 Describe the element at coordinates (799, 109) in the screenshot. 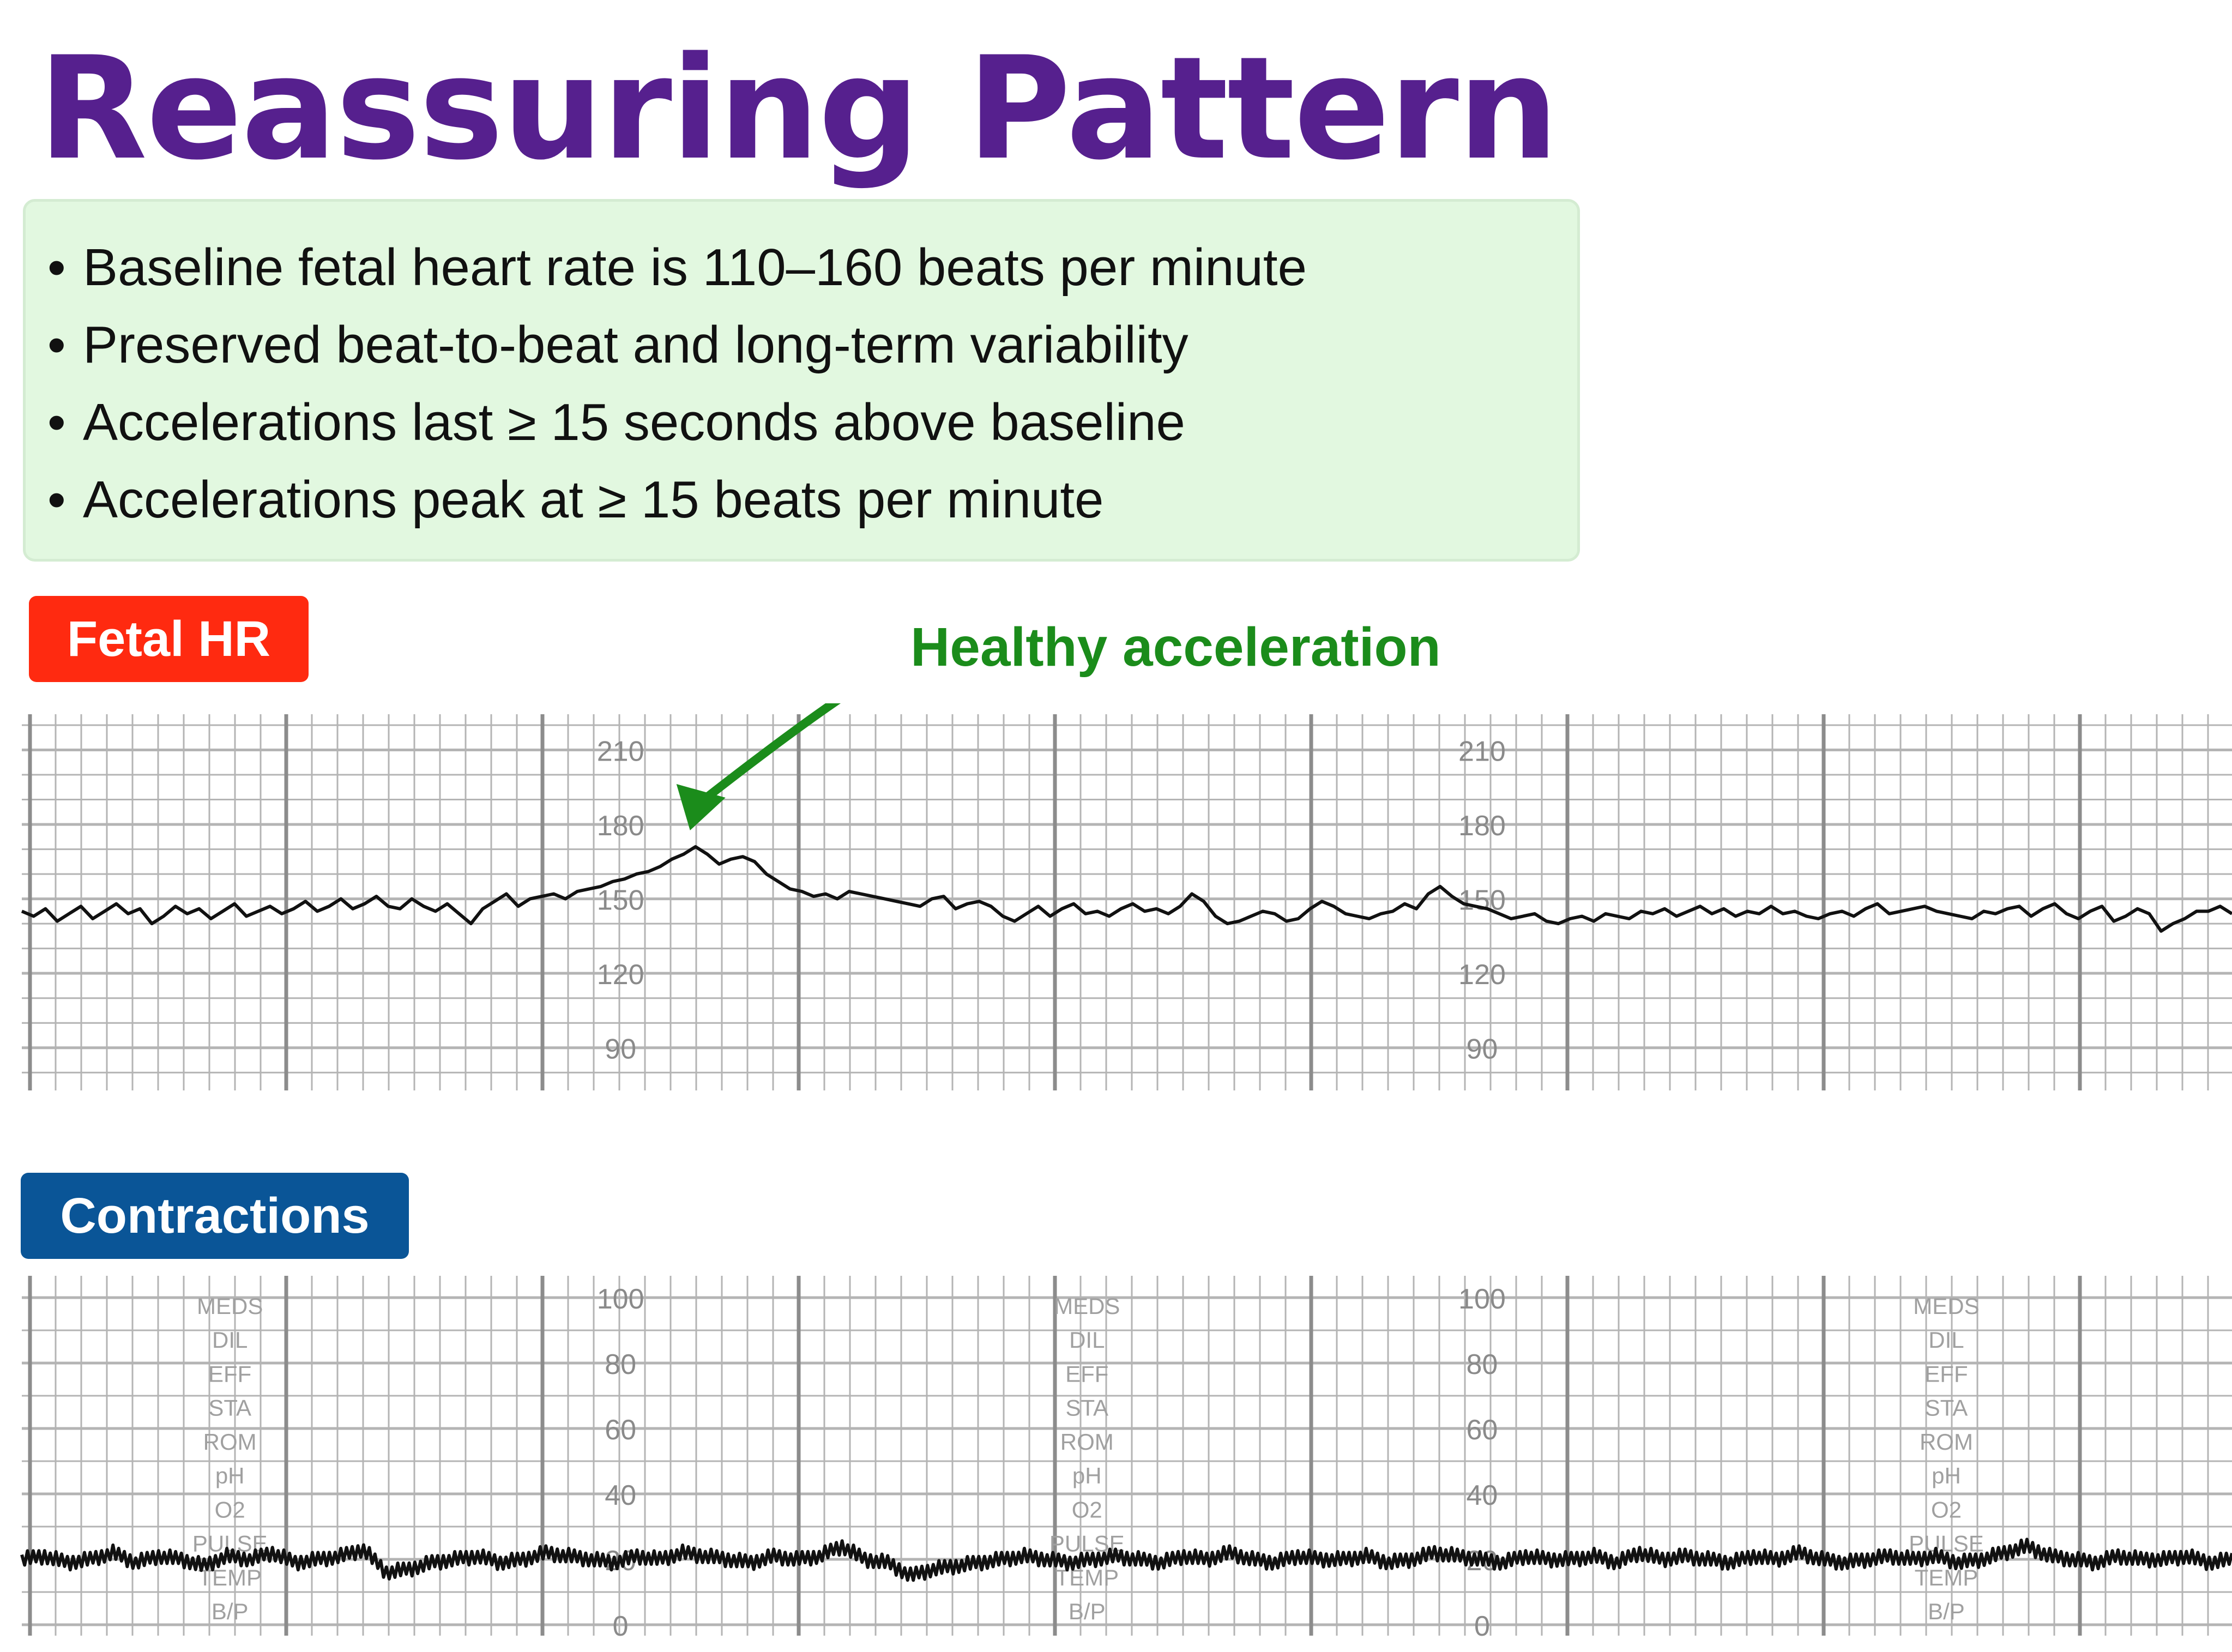

I see `page-title: Reassuring Pattern` at that location.